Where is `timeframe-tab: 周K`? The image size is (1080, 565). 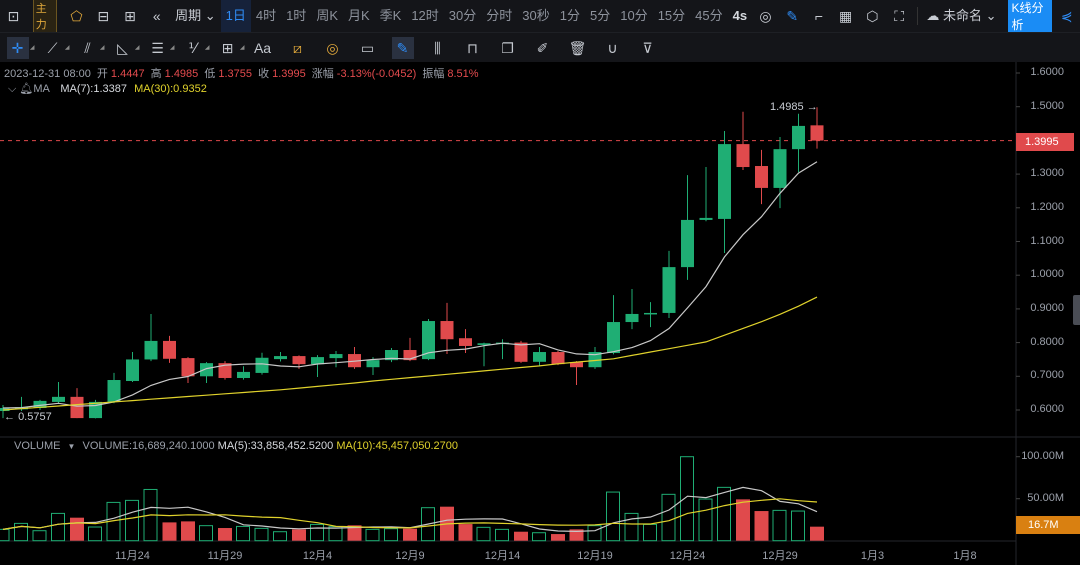
timeframe-tab: 周K is located at coordinates (327, 15).